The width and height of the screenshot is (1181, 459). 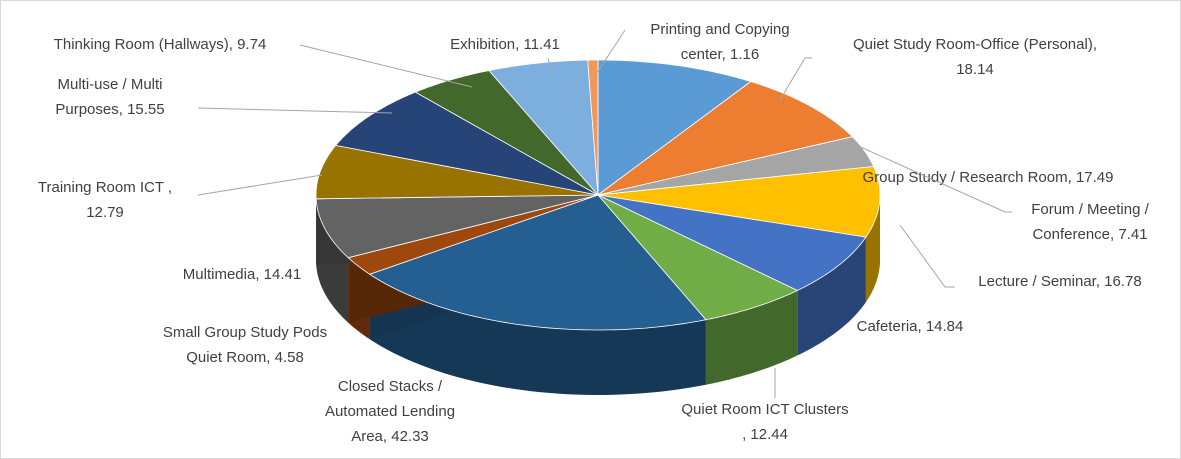 What do you see at coordinates (975, 44) in the screenshot?
I see `data-label-line: Quiet Study Room-Office (Personal),` at bounding box center [975, 44].